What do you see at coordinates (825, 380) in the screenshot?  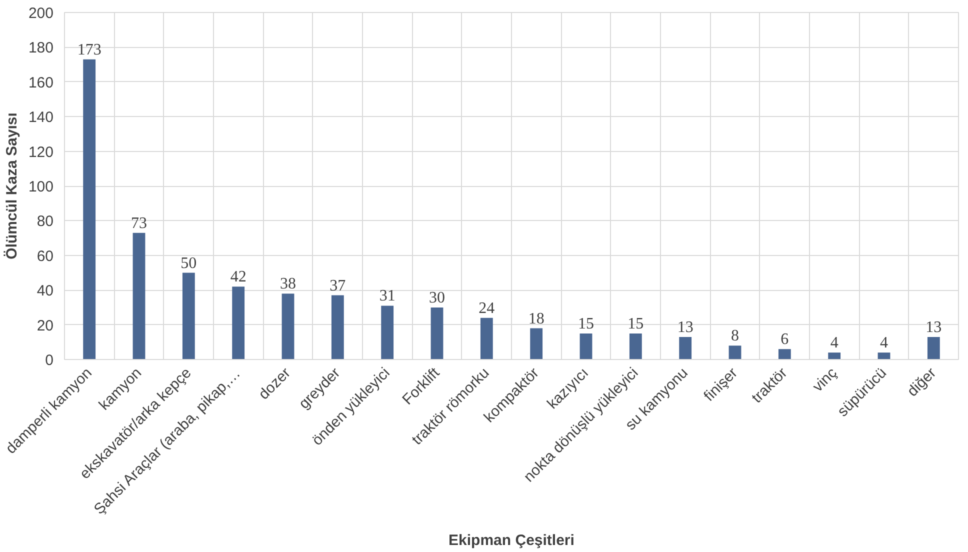 I see `x-tick-label: vinç` at bounding box center [825, 380].